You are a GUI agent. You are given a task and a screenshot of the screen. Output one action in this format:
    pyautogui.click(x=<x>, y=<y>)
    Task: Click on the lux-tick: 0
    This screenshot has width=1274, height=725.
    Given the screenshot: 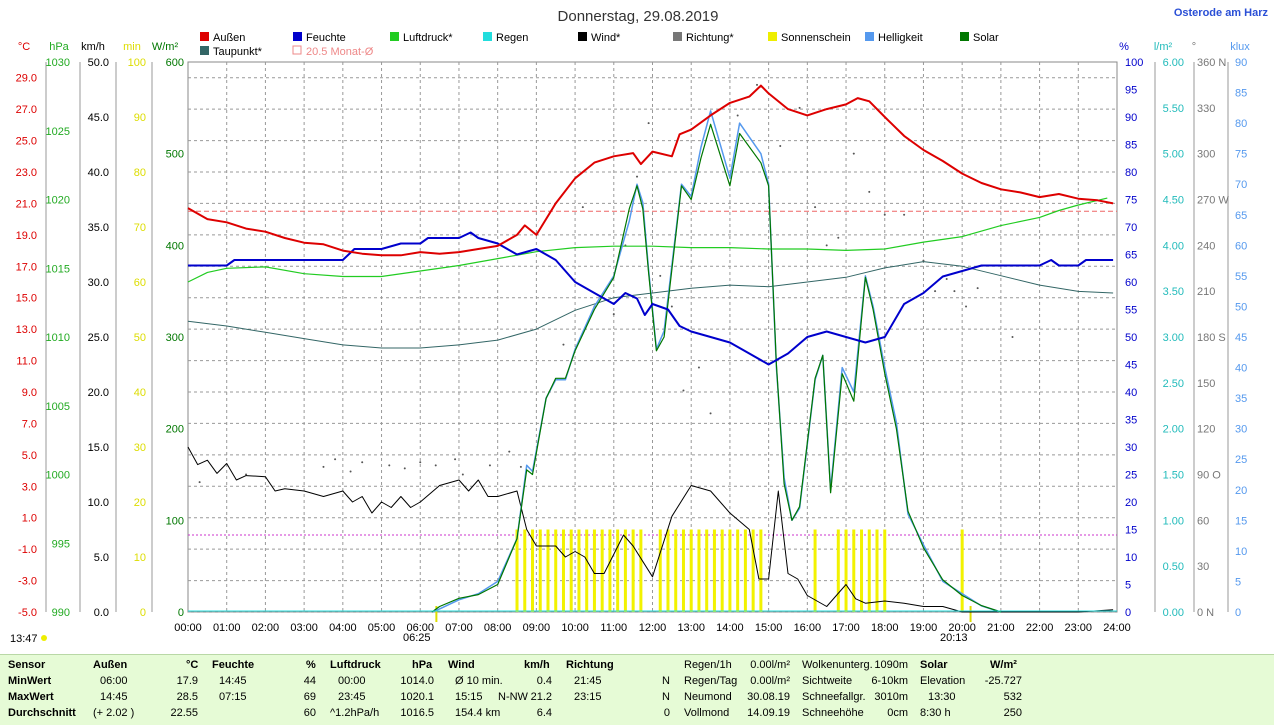 What is the action you would take?
    pyautogui.click(x=1238, y=613)
    